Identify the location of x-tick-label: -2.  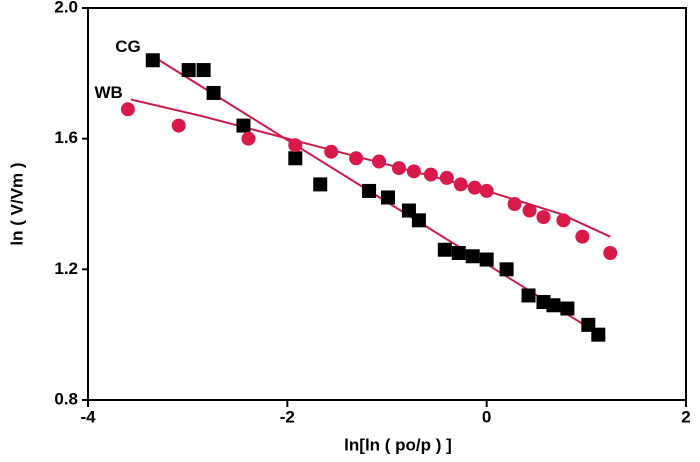
(287, 416).